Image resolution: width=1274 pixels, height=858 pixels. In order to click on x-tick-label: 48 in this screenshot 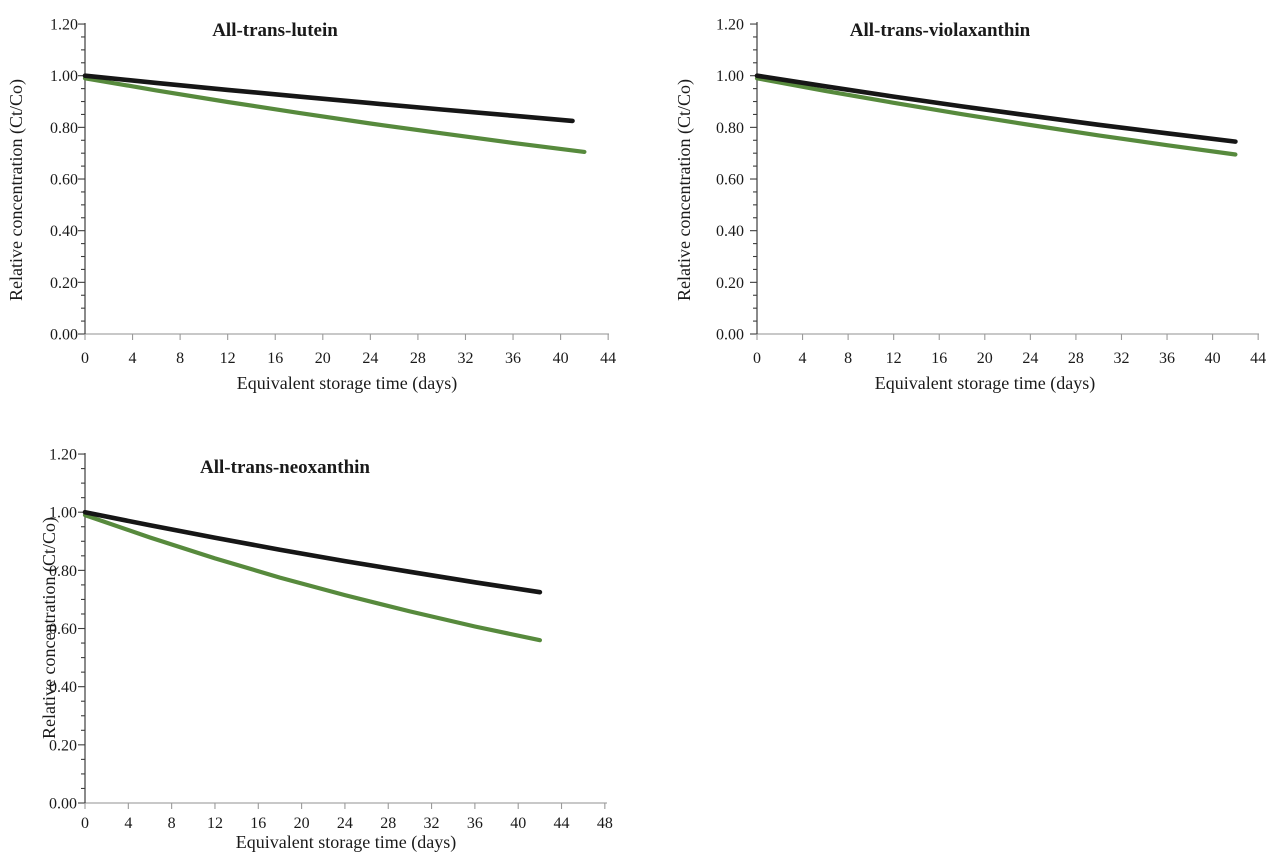, I will do `click(605, 823)`.